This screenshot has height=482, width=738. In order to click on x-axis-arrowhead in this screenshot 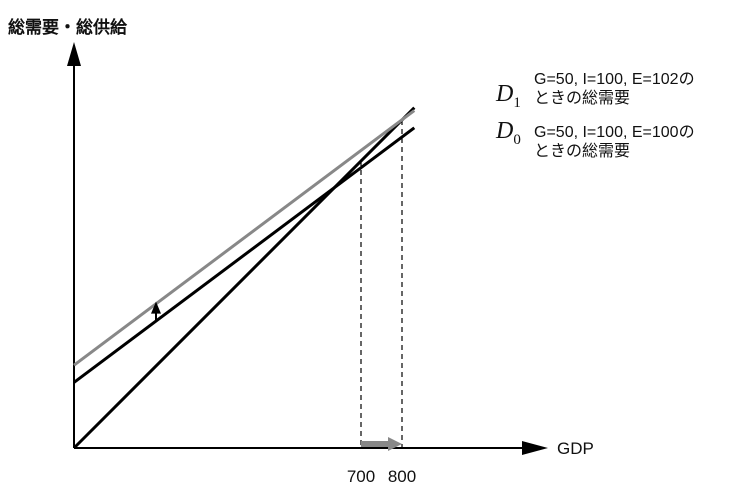, I will do `click(535, 448)`.